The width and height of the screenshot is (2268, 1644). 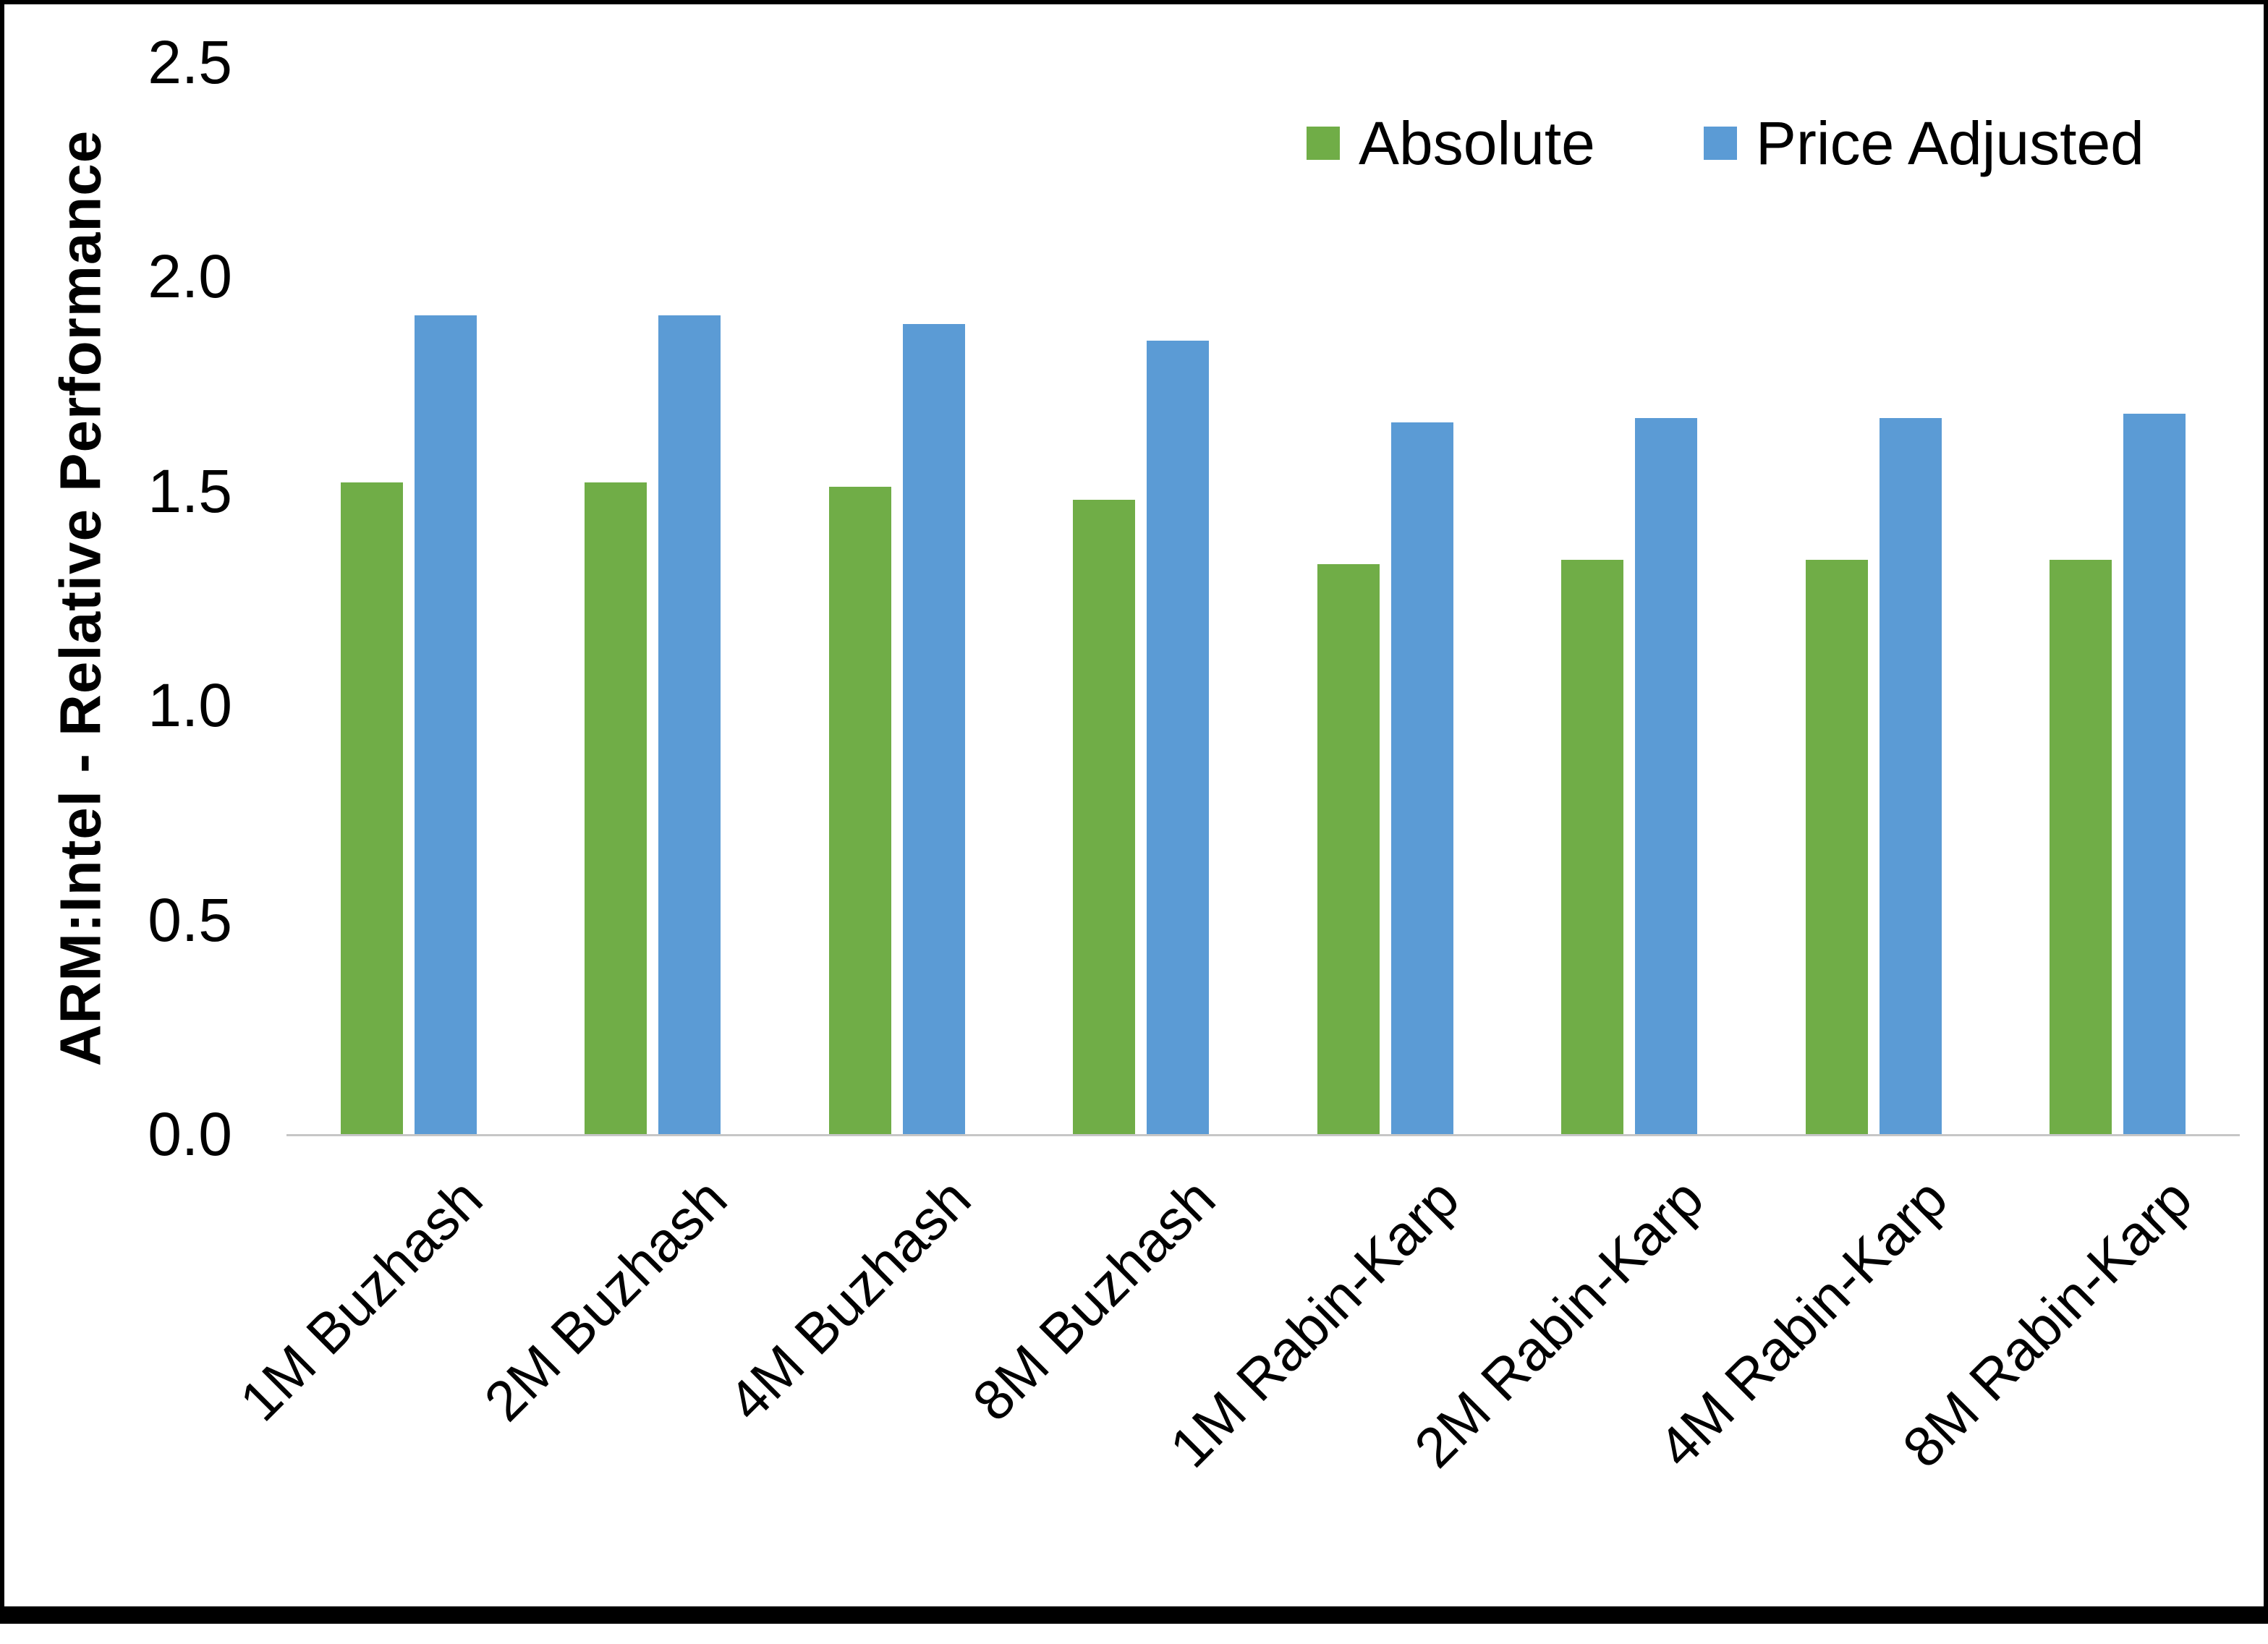 I want to click on legend-item: Absolute, so click(x=1451, y=143).